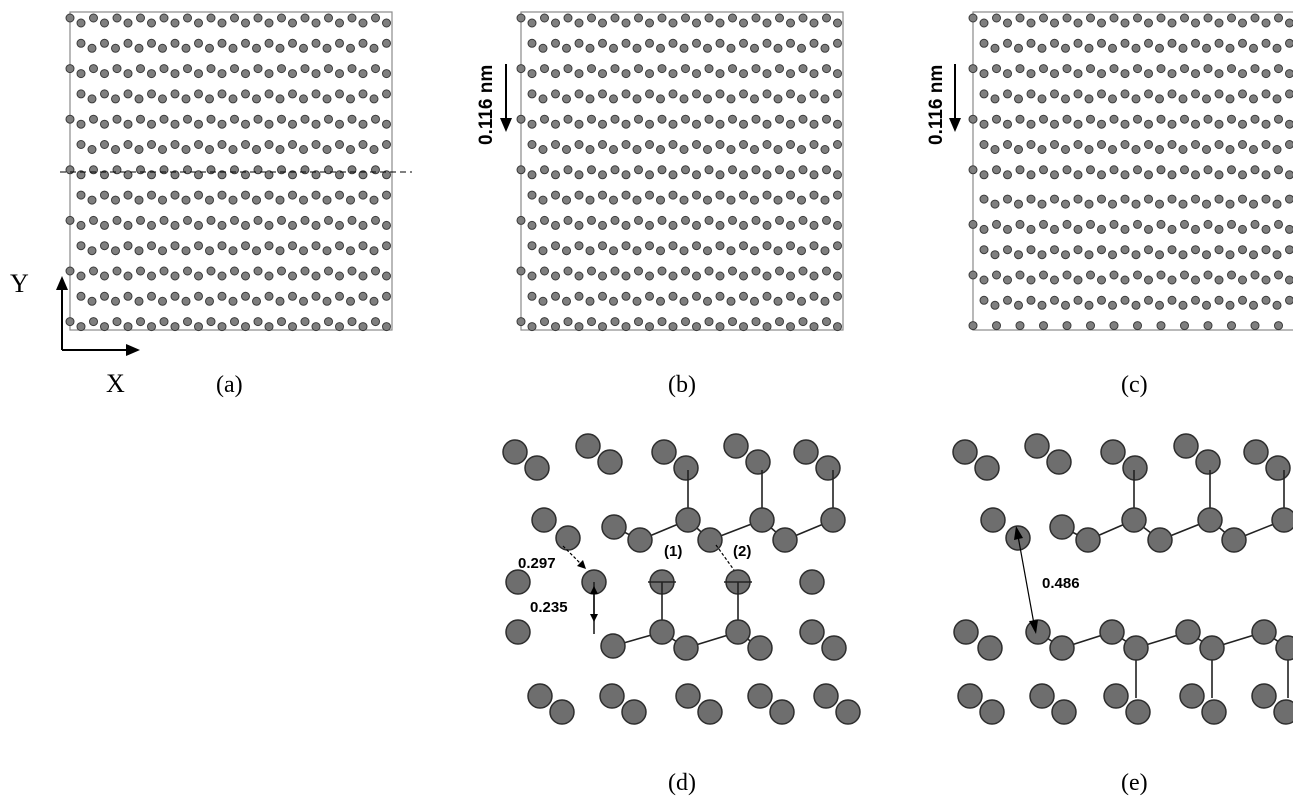 This screenshot has width=1293, height=806. What do you see at coordinates (1047, 580) in the screenshot?
I see `panel-e-annotations: 0.486` at bounding box center [1047, 580].